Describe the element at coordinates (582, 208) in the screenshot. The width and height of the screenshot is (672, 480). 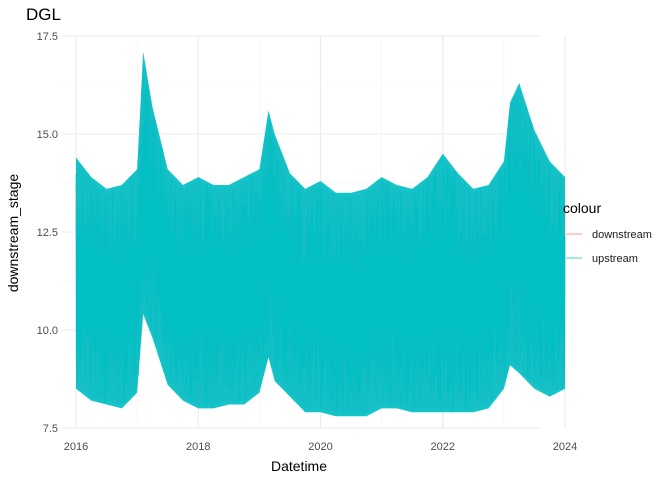
I see `legend-title: colour` at that location.